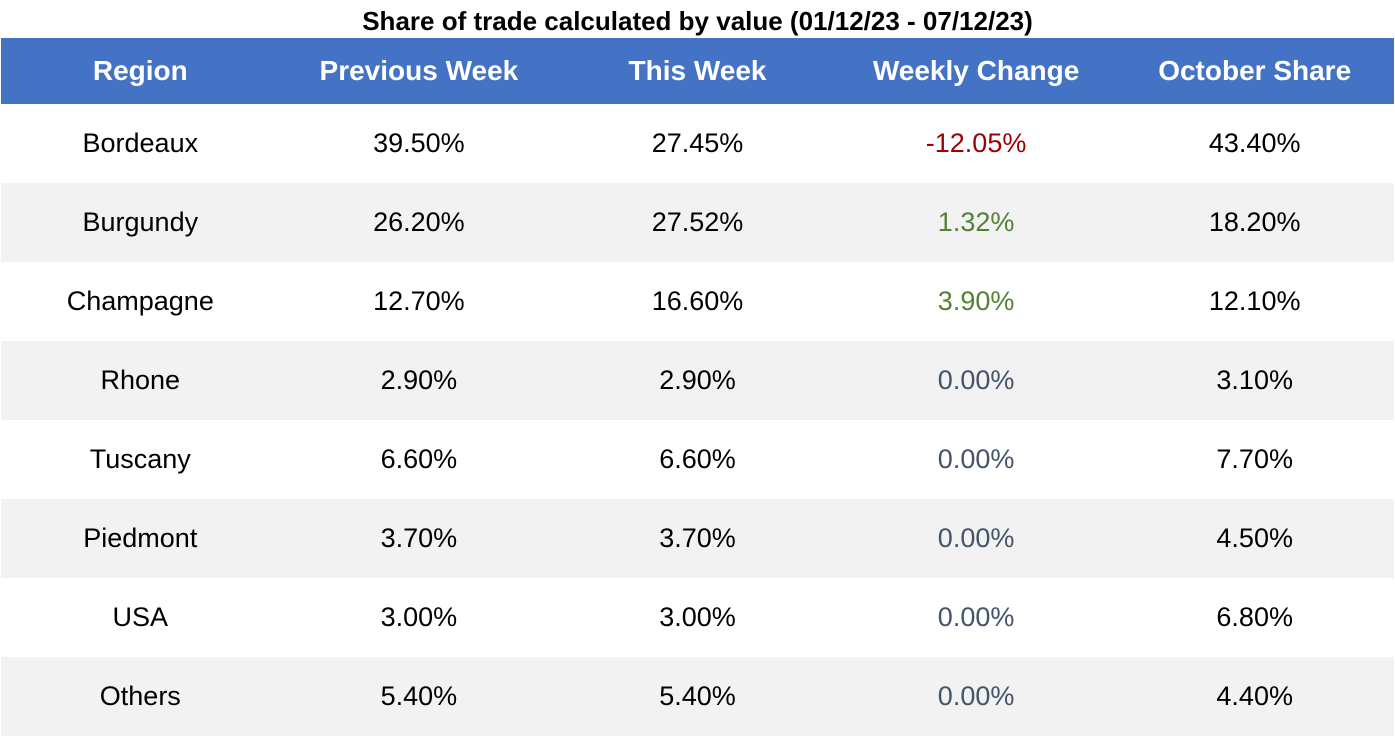  Describe the element at coordinates (140, 696) in the screenshot. I see `cell-region: Others` at that location.